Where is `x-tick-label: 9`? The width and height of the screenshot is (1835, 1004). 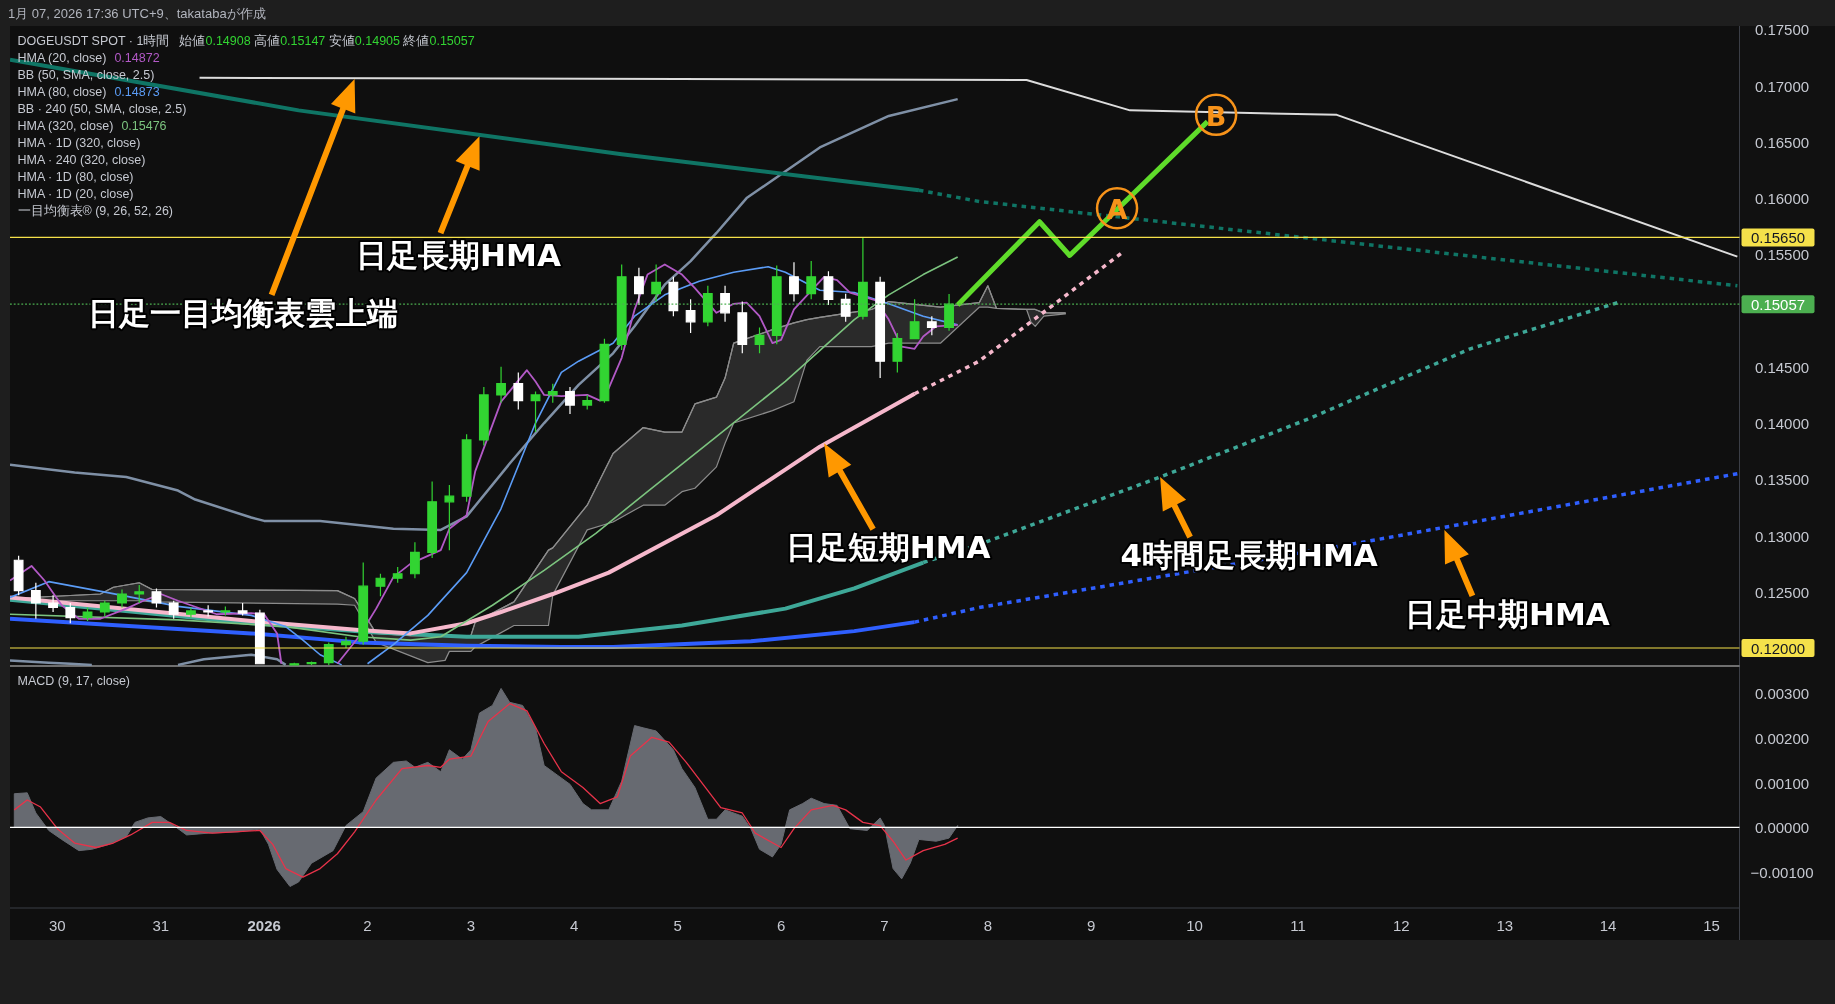 x-tick-label: 9 is located at coordinates (1091, 925).